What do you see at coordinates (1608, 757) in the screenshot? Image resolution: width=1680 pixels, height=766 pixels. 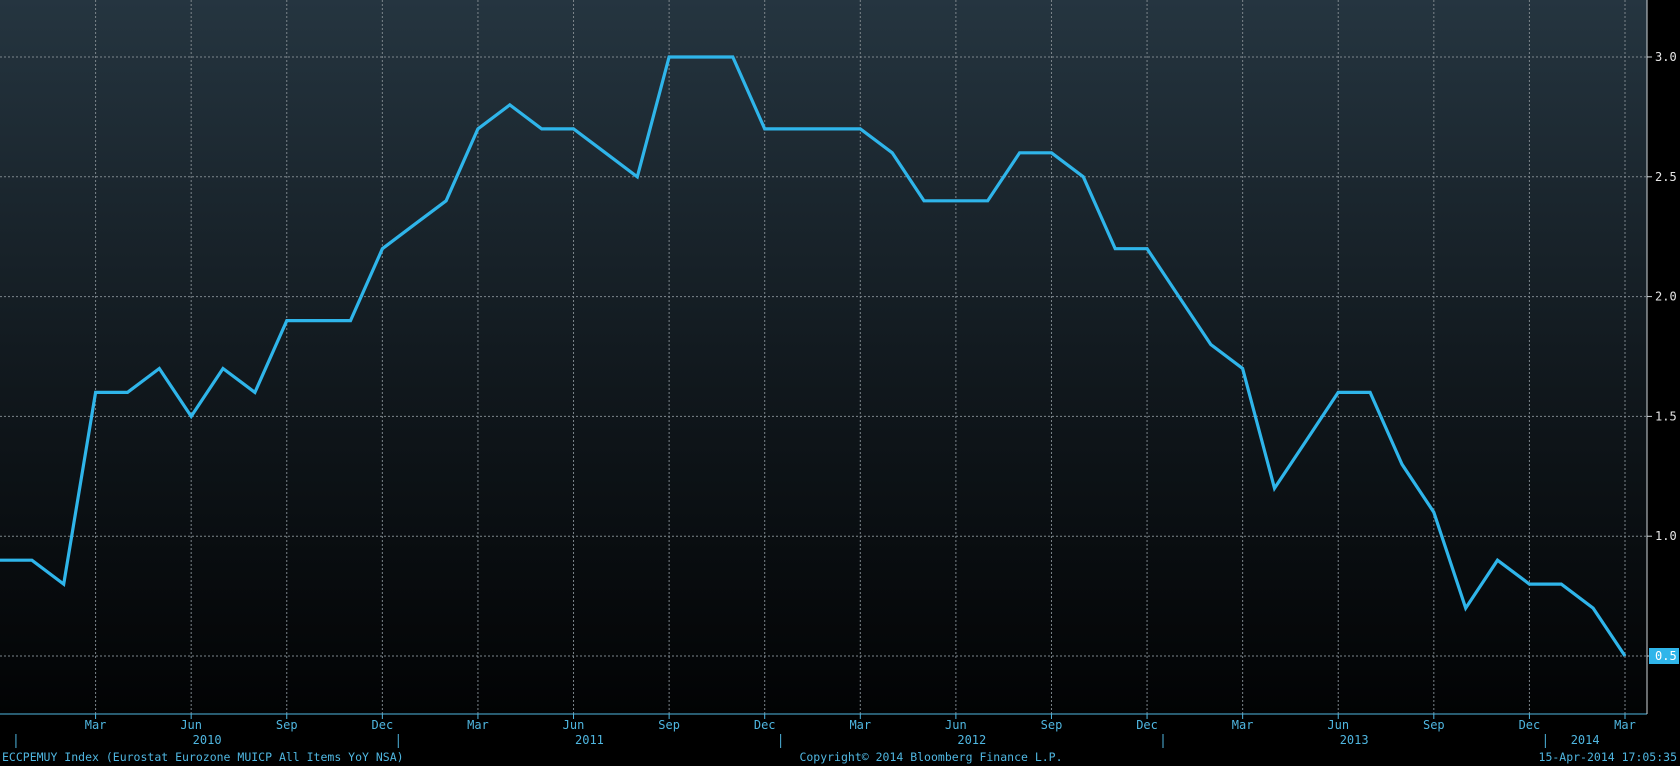 I see `footer-timestamp: 15-Apr-2014 17:05:35` at bounding box center [1608, 757].